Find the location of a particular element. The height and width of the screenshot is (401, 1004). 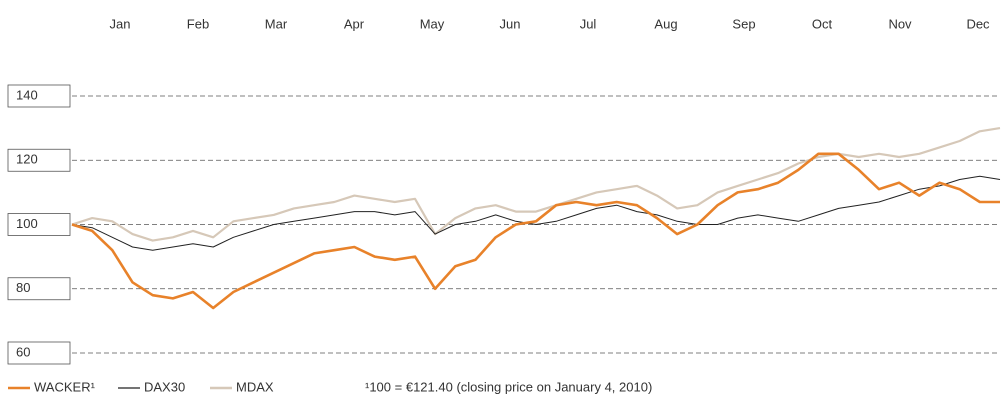

x-tick-label: Aug is located at coordinates (665, 23).